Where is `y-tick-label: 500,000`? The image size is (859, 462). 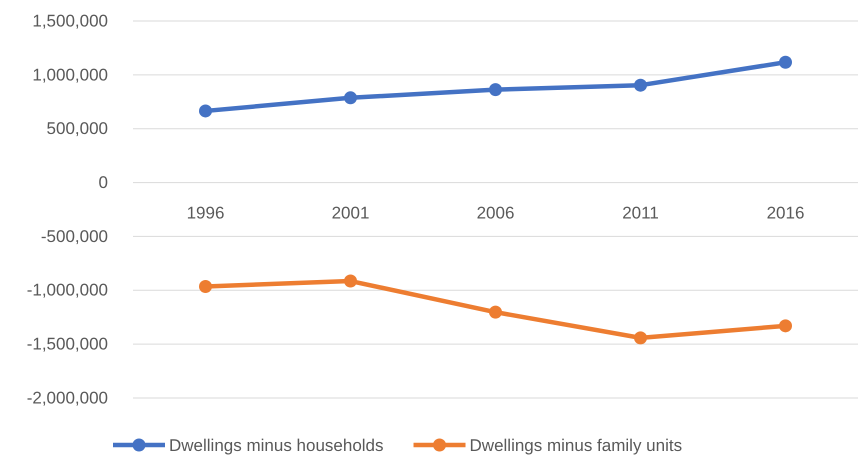 y-tick-label: 500,000 is located at coordinates (77, 128).